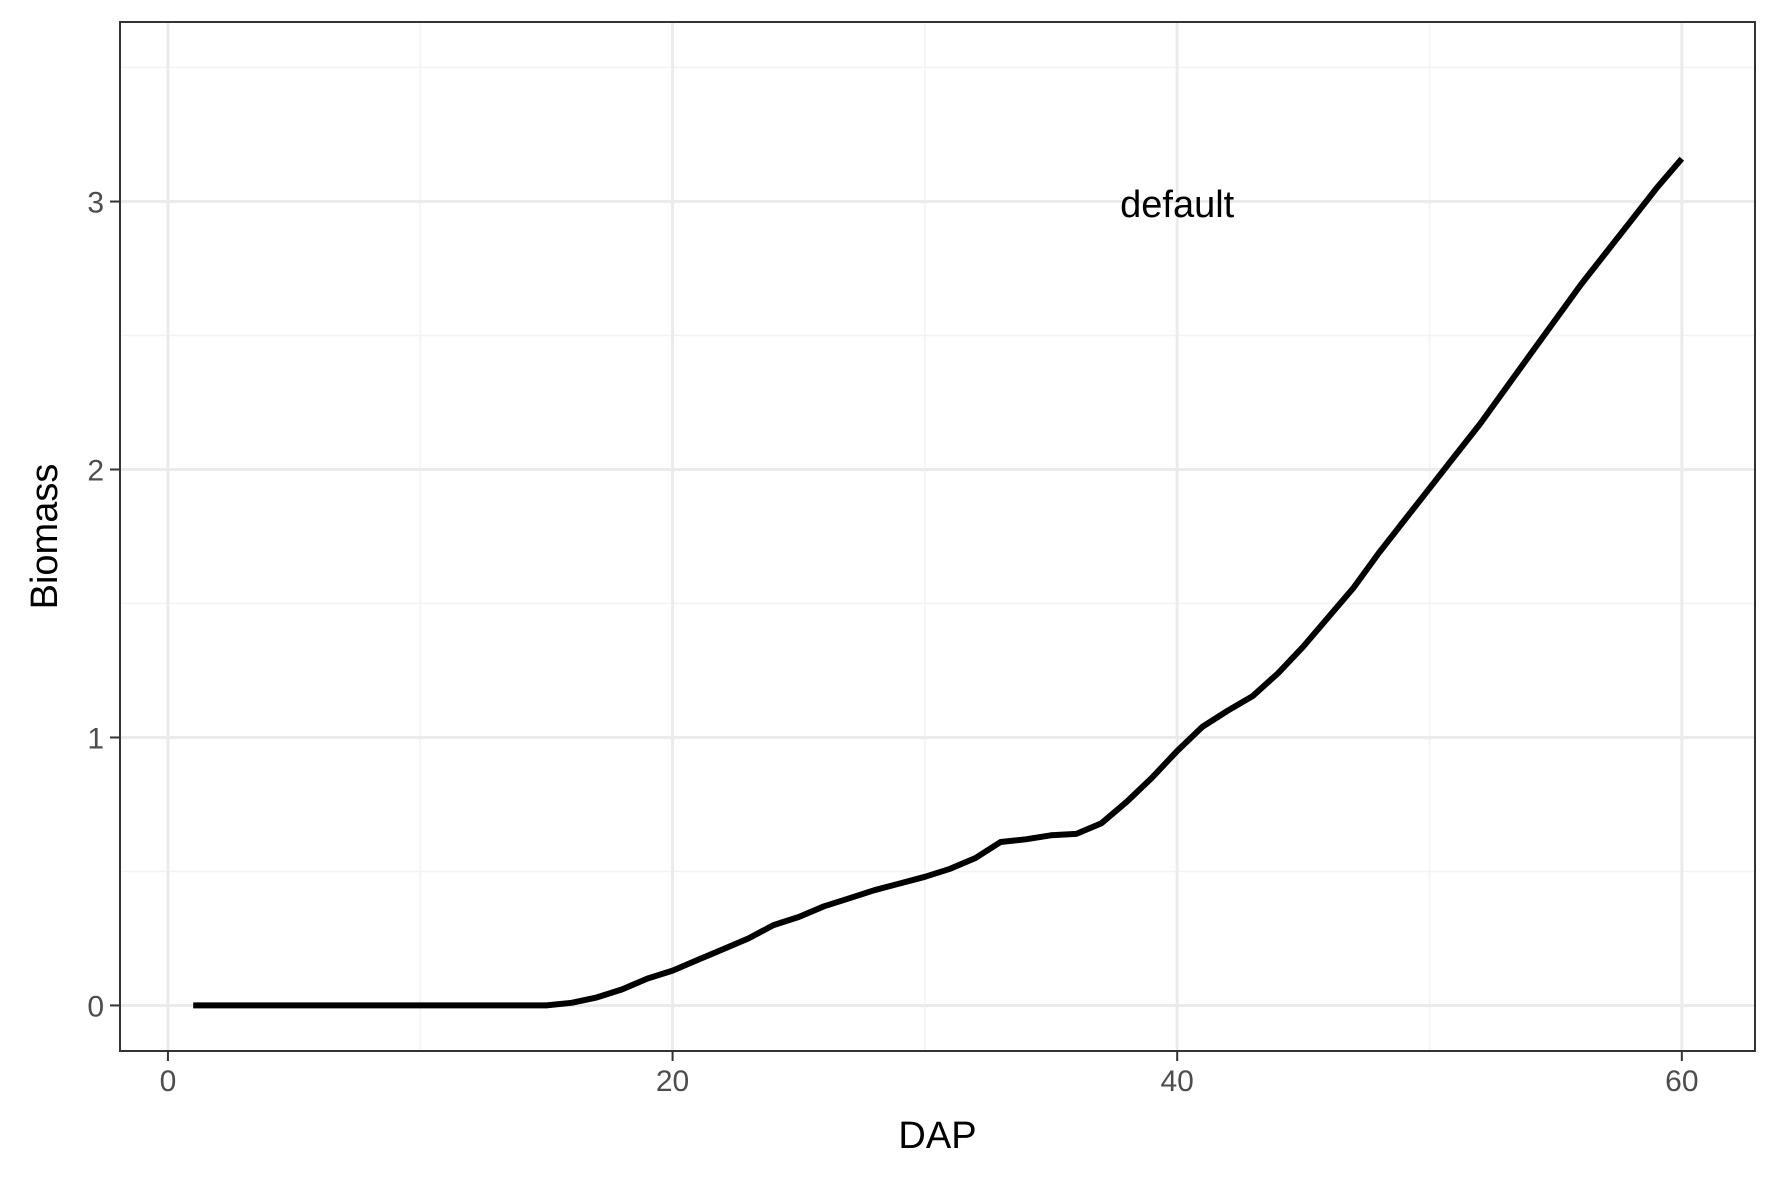  Describe the element at coordinates (103, 605) in the screenshot. I see `y-axis-ticks: 0 1 2 3` at that location.